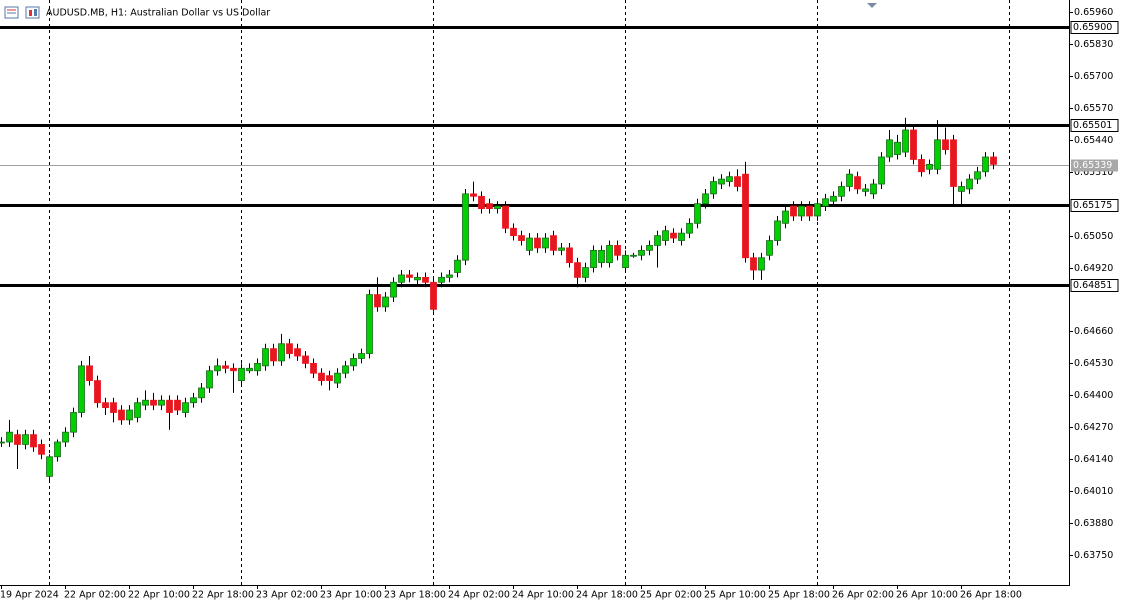 This screenshot has width=1122, height=606. I want to click on symbol-icons, so click(22, 12).